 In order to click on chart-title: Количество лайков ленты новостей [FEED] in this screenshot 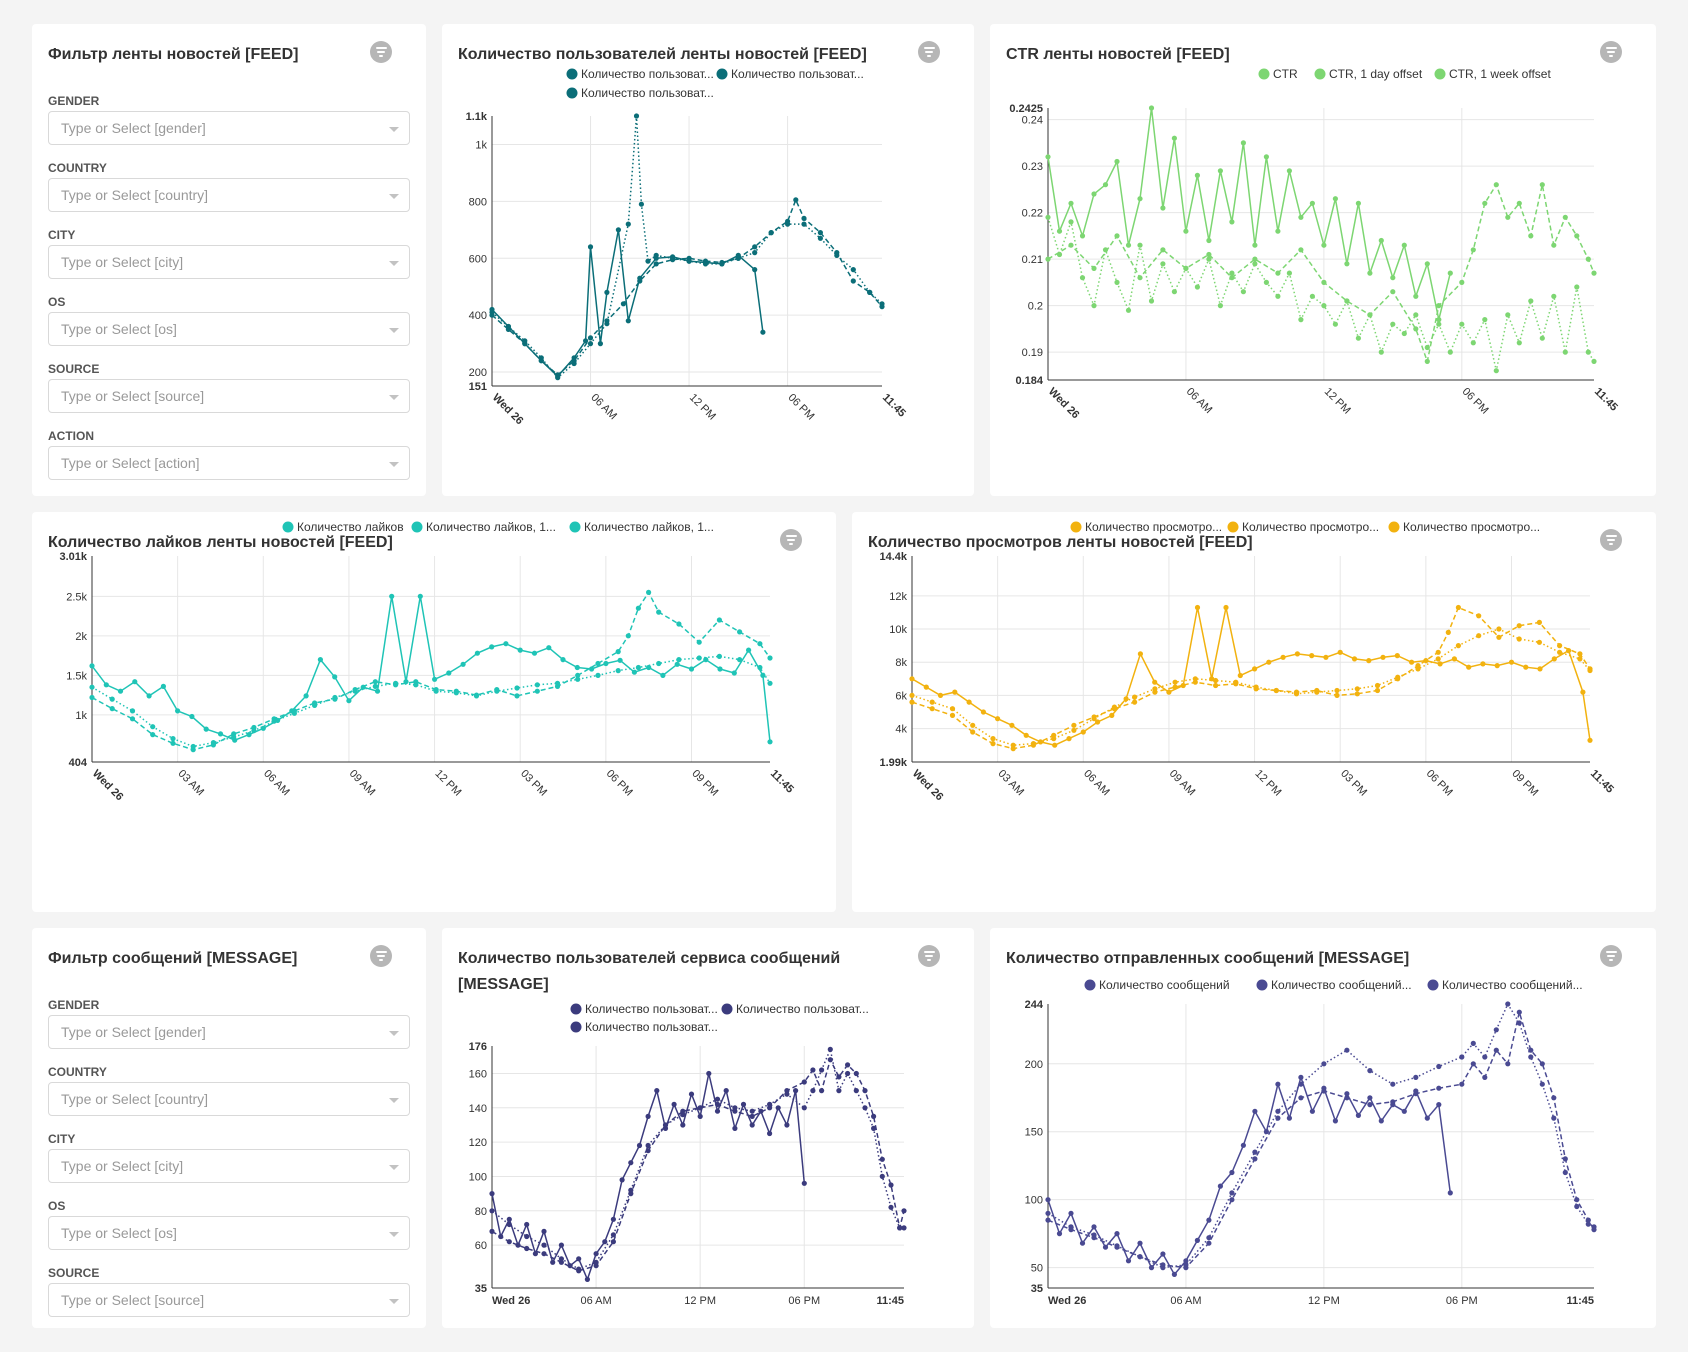, I will do `click(220, 542)`.